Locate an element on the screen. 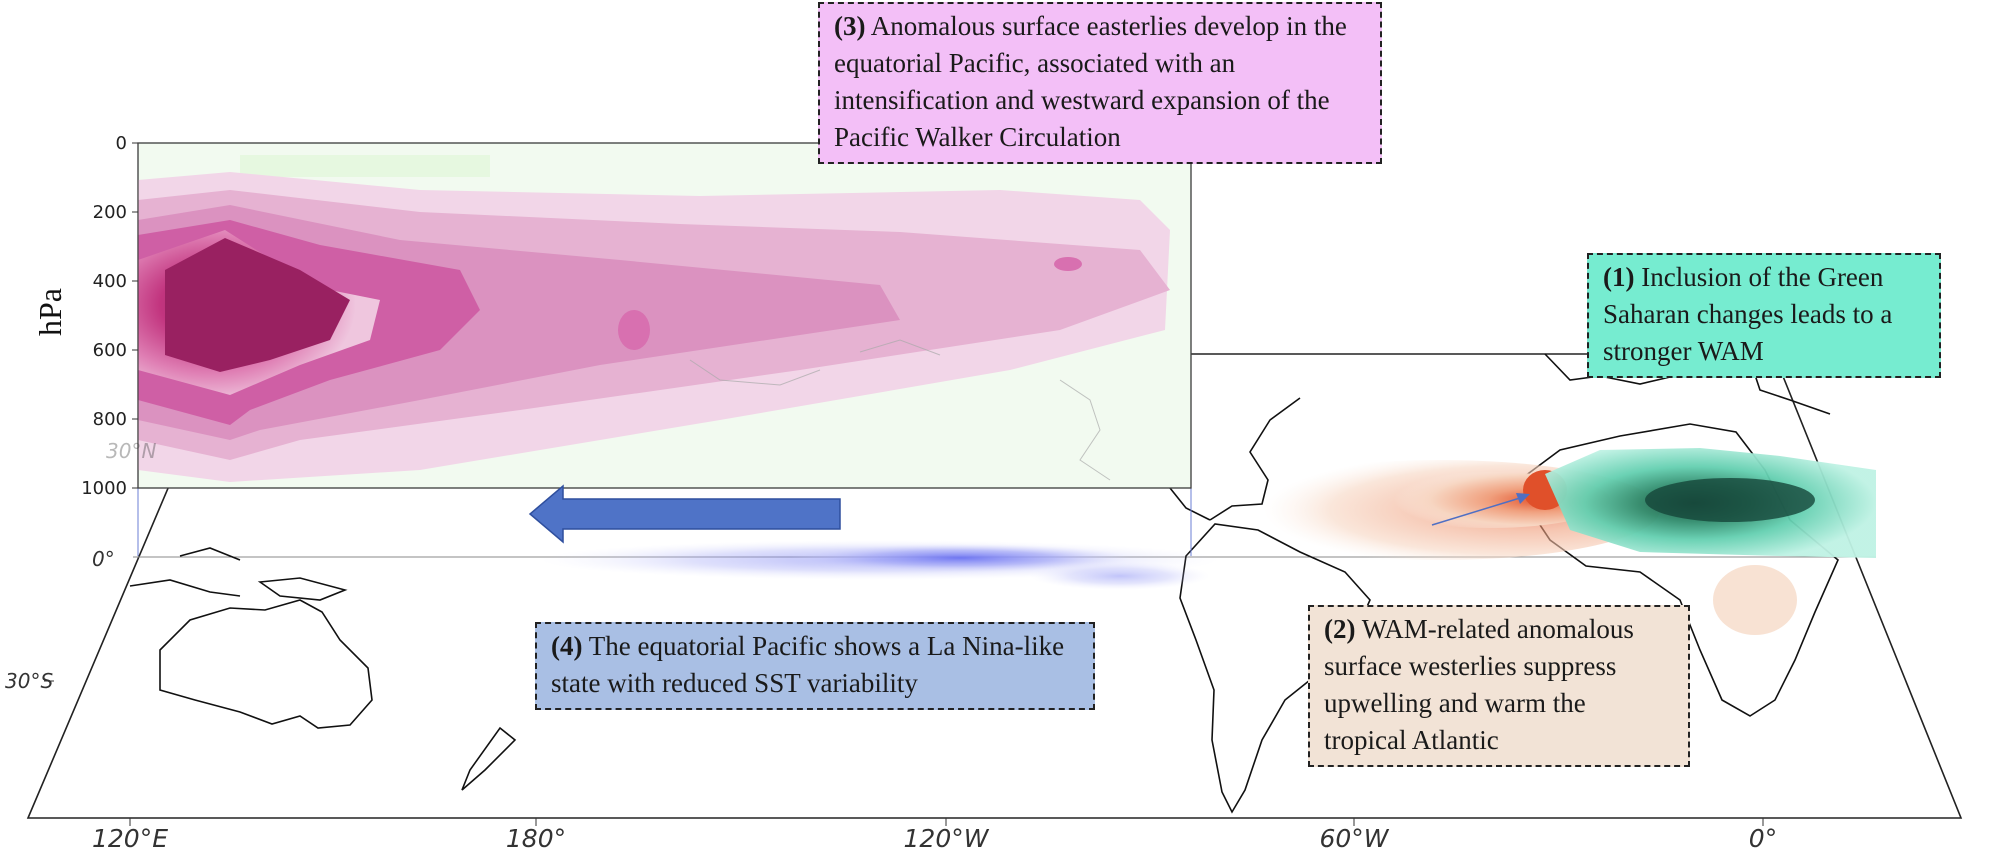 The width and height of the screenshot is (2000, 849). pressure-tick-400: 400 is located at coordinates (110, 281).